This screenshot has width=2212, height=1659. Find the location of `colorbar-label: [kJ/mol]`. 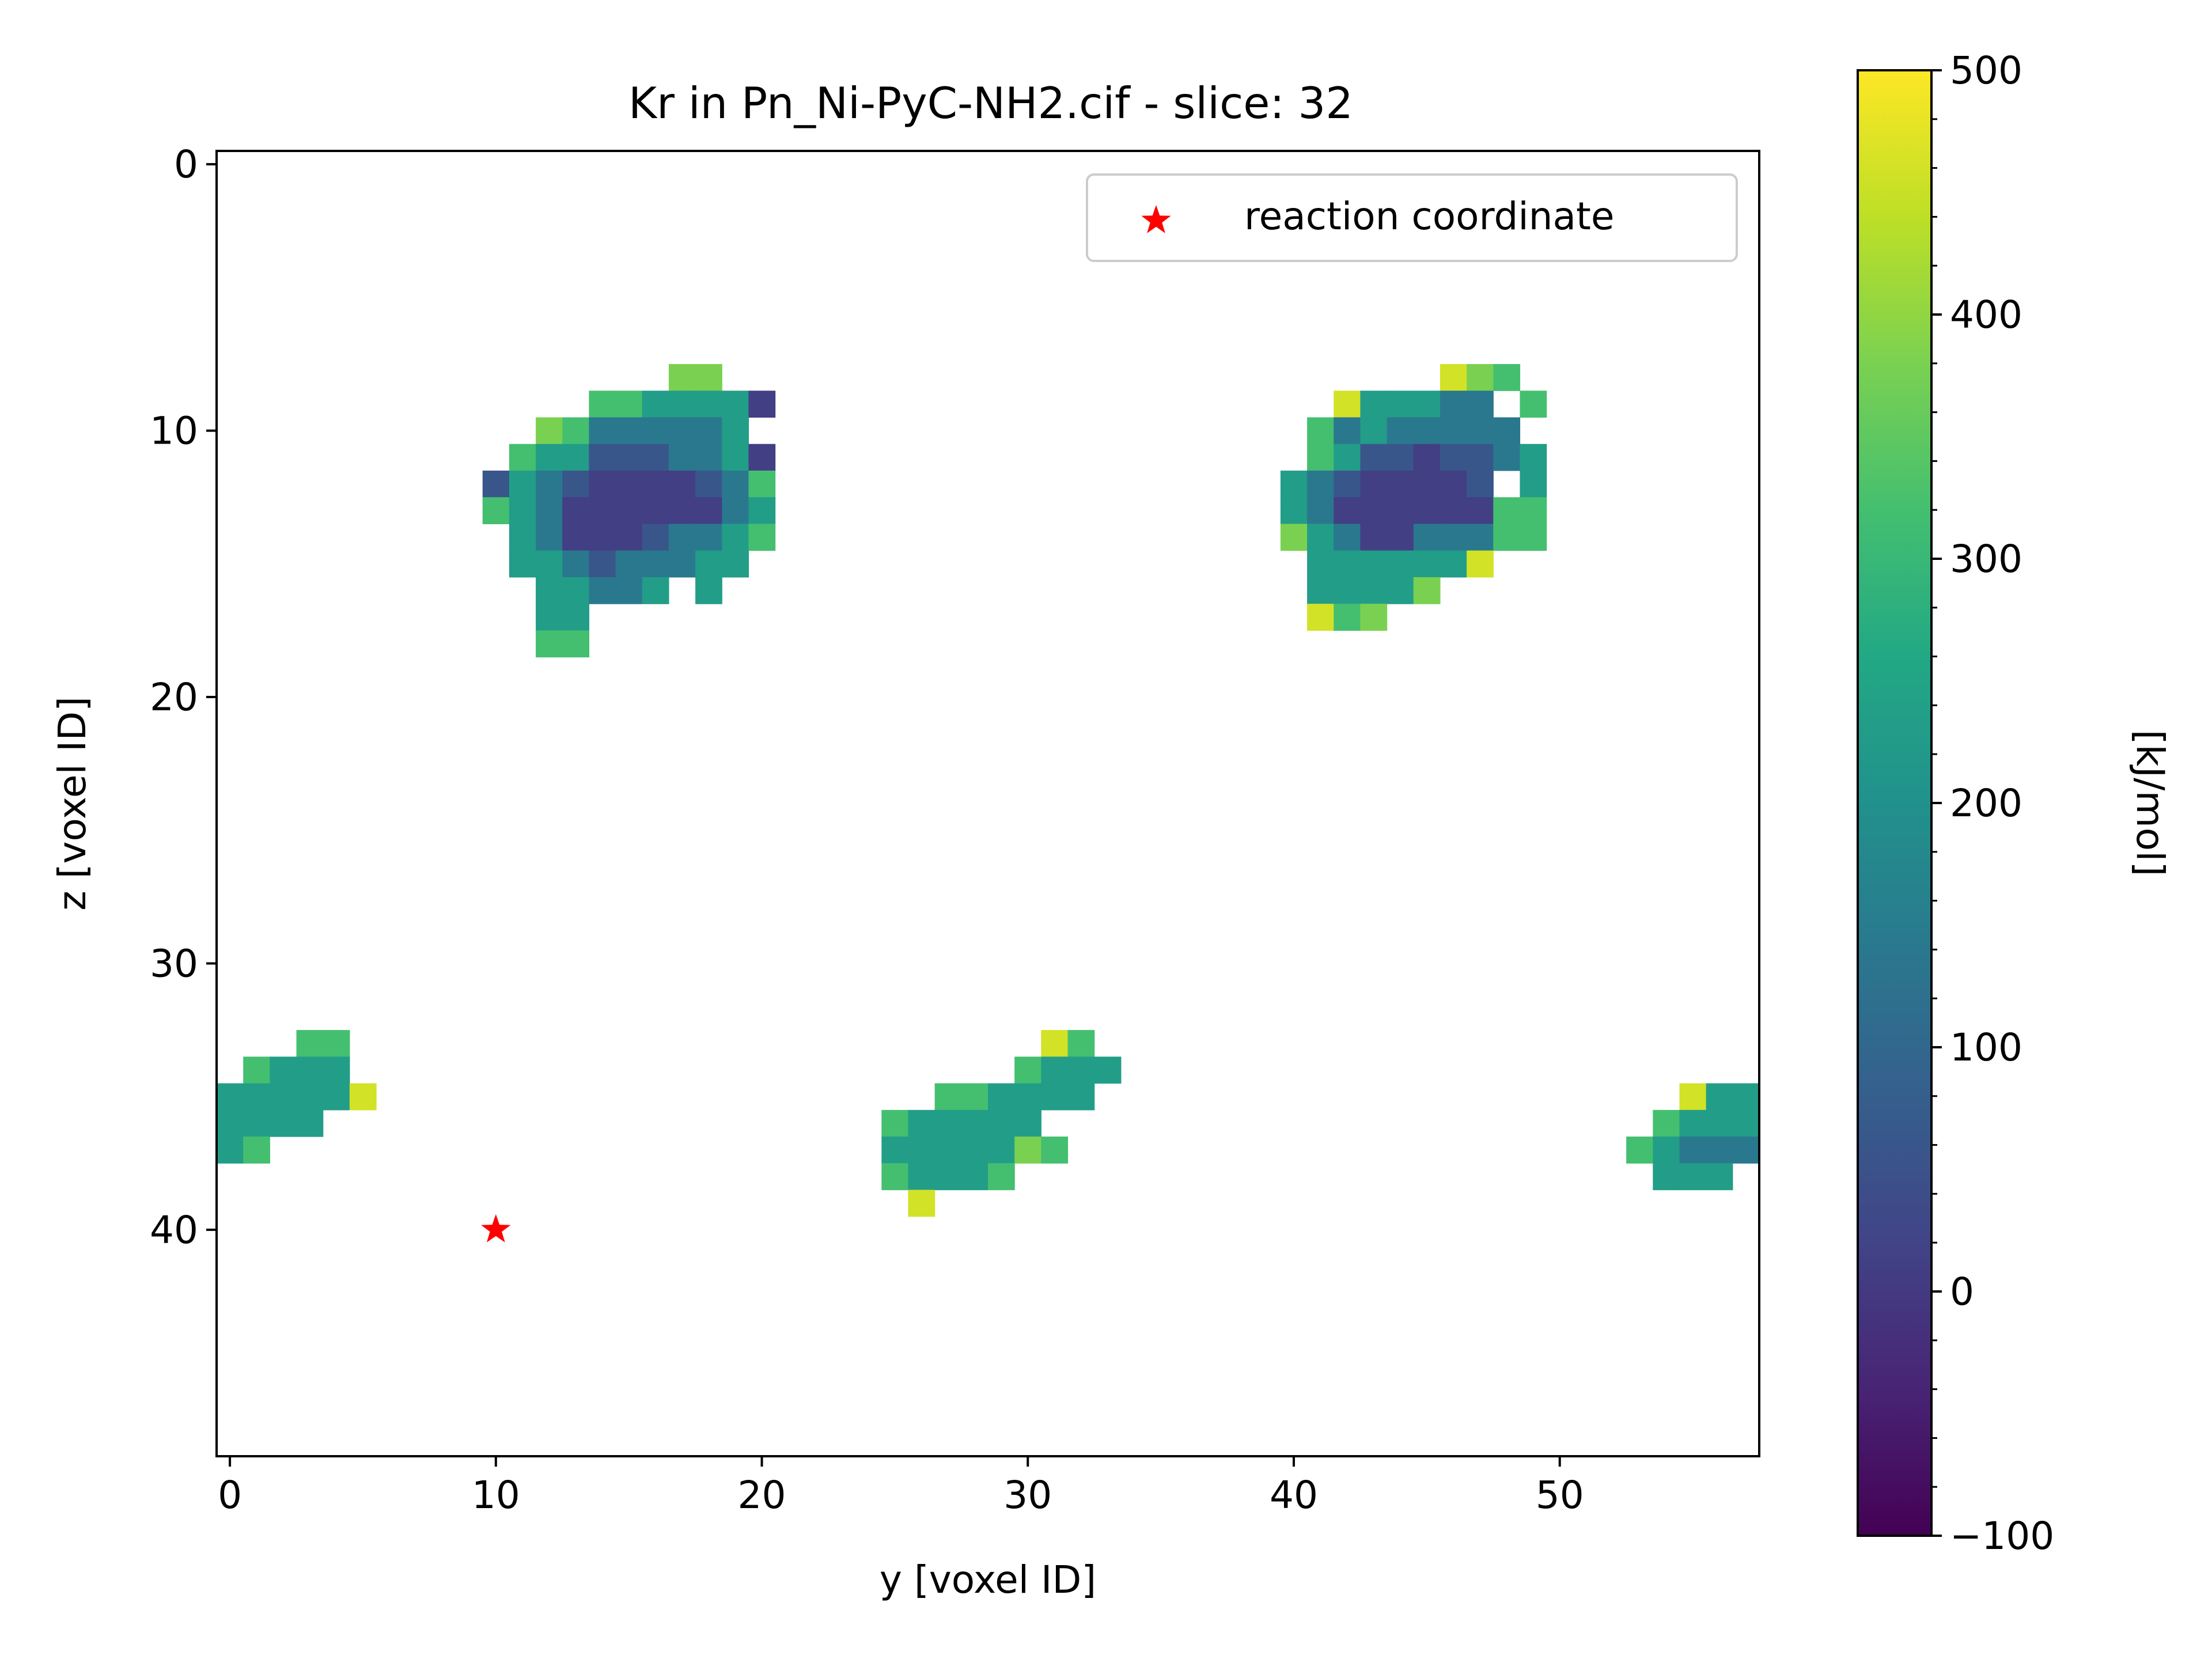

colorbar-label: [kJ/mol] is located at coordinates (2150, 803).